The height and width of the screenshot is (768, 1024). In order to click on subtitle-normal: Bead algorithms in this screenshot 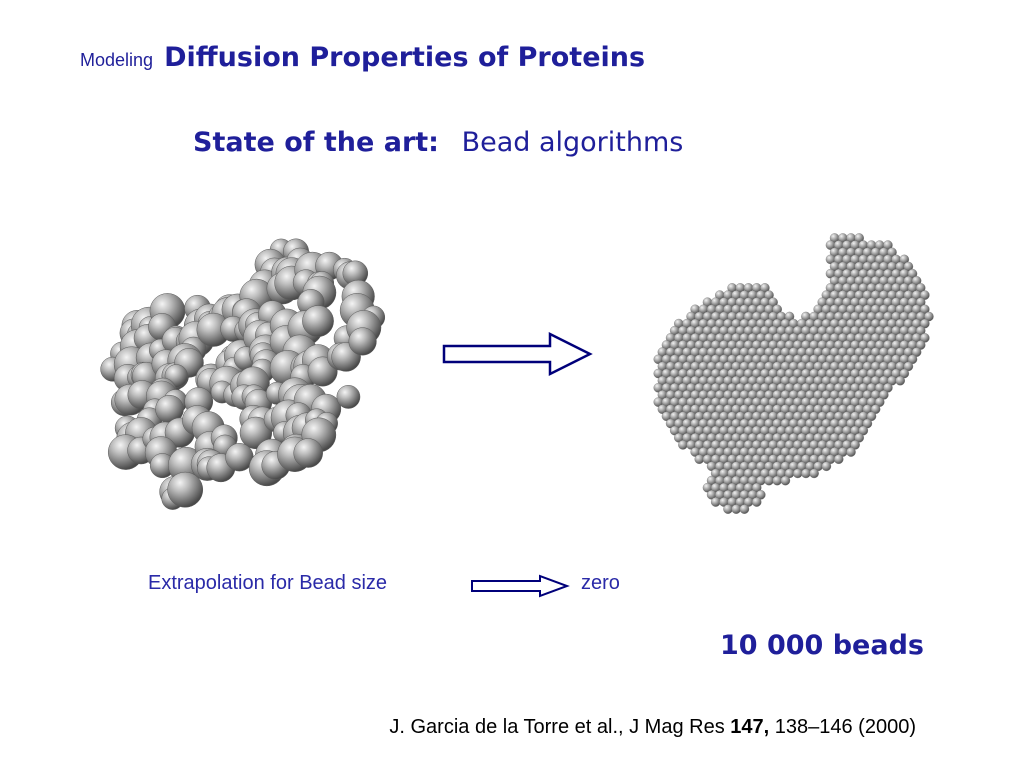, I will do `click(572, 142)`.